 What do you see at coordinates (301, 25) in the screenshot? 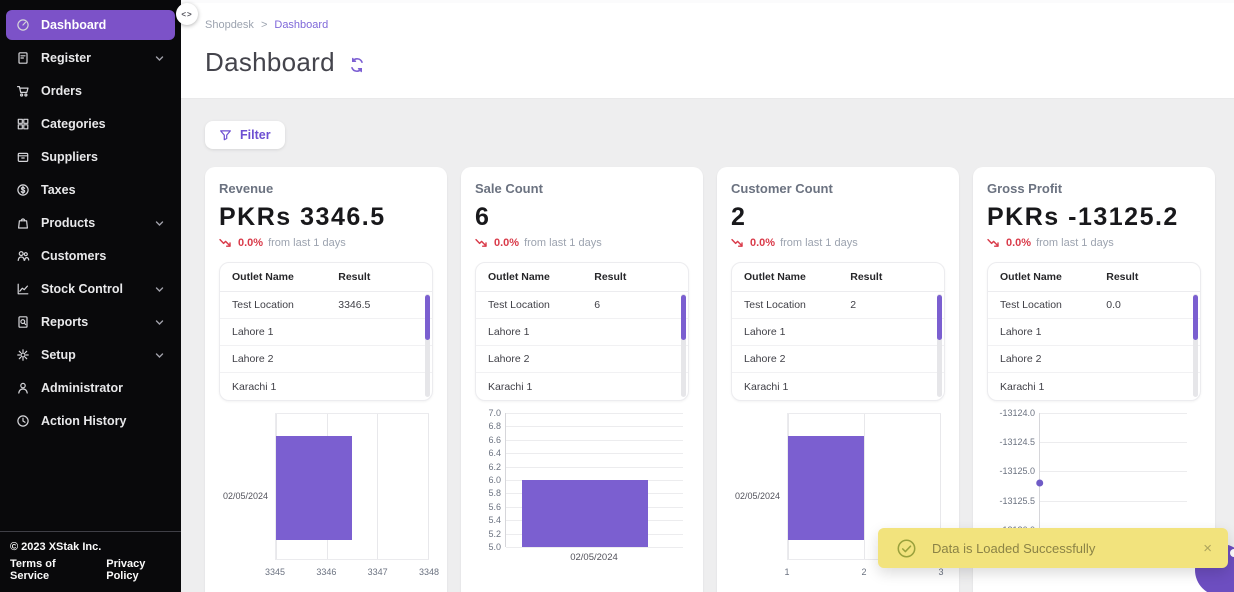
I see `breadcrumb-current: Dashboard` at bounding box center [301, 25].